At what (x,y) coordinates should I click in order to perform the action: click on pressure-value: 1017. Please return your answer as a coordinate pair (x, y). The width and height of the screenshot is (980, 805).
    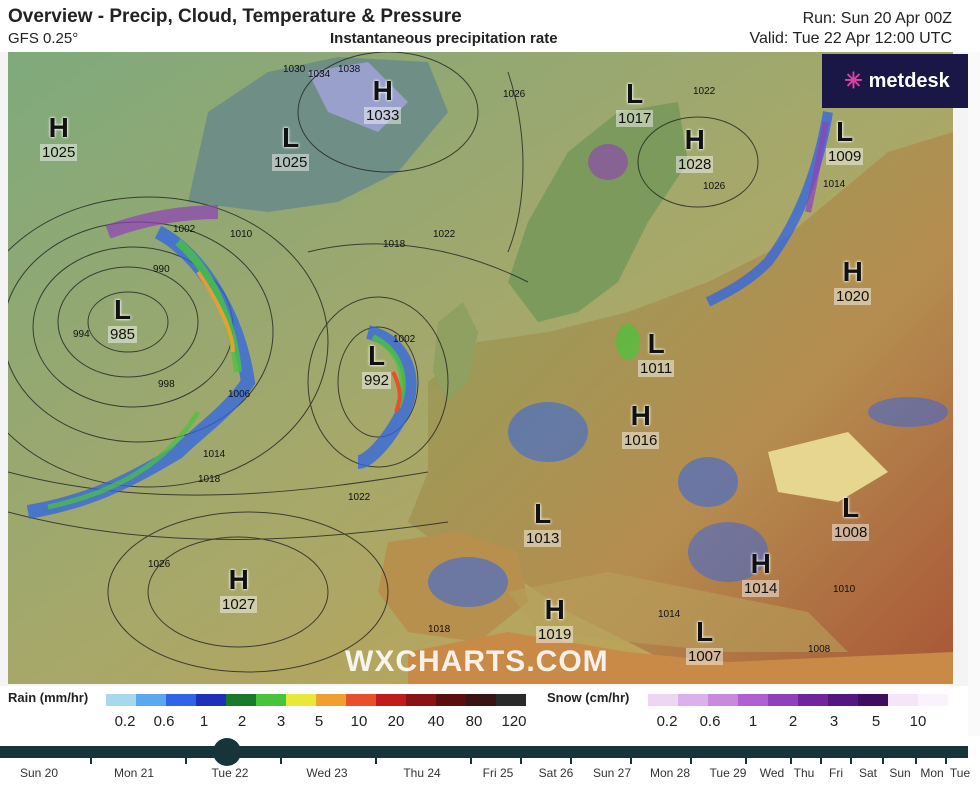
    Looking at the image, I should click on (635, 118).